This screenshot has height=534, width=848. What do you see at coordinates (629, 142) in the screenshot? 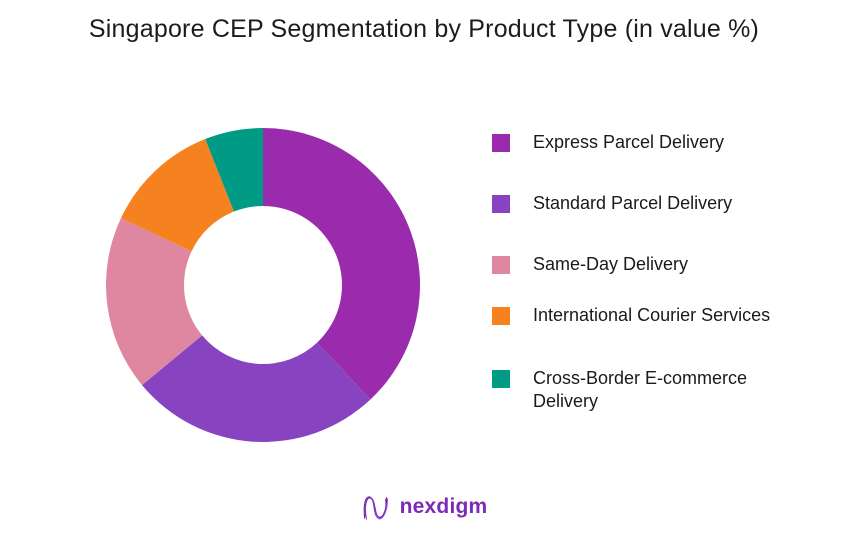
I see `legend-label: Express Parcel Delivery` at bounding box center [629, 142].